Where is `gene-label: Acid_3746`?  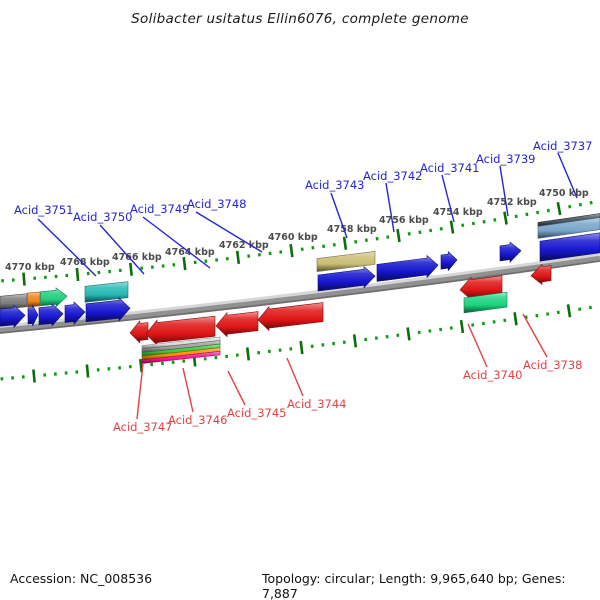 gene-label: Acid_3746 is located at coordinates (198, 420).